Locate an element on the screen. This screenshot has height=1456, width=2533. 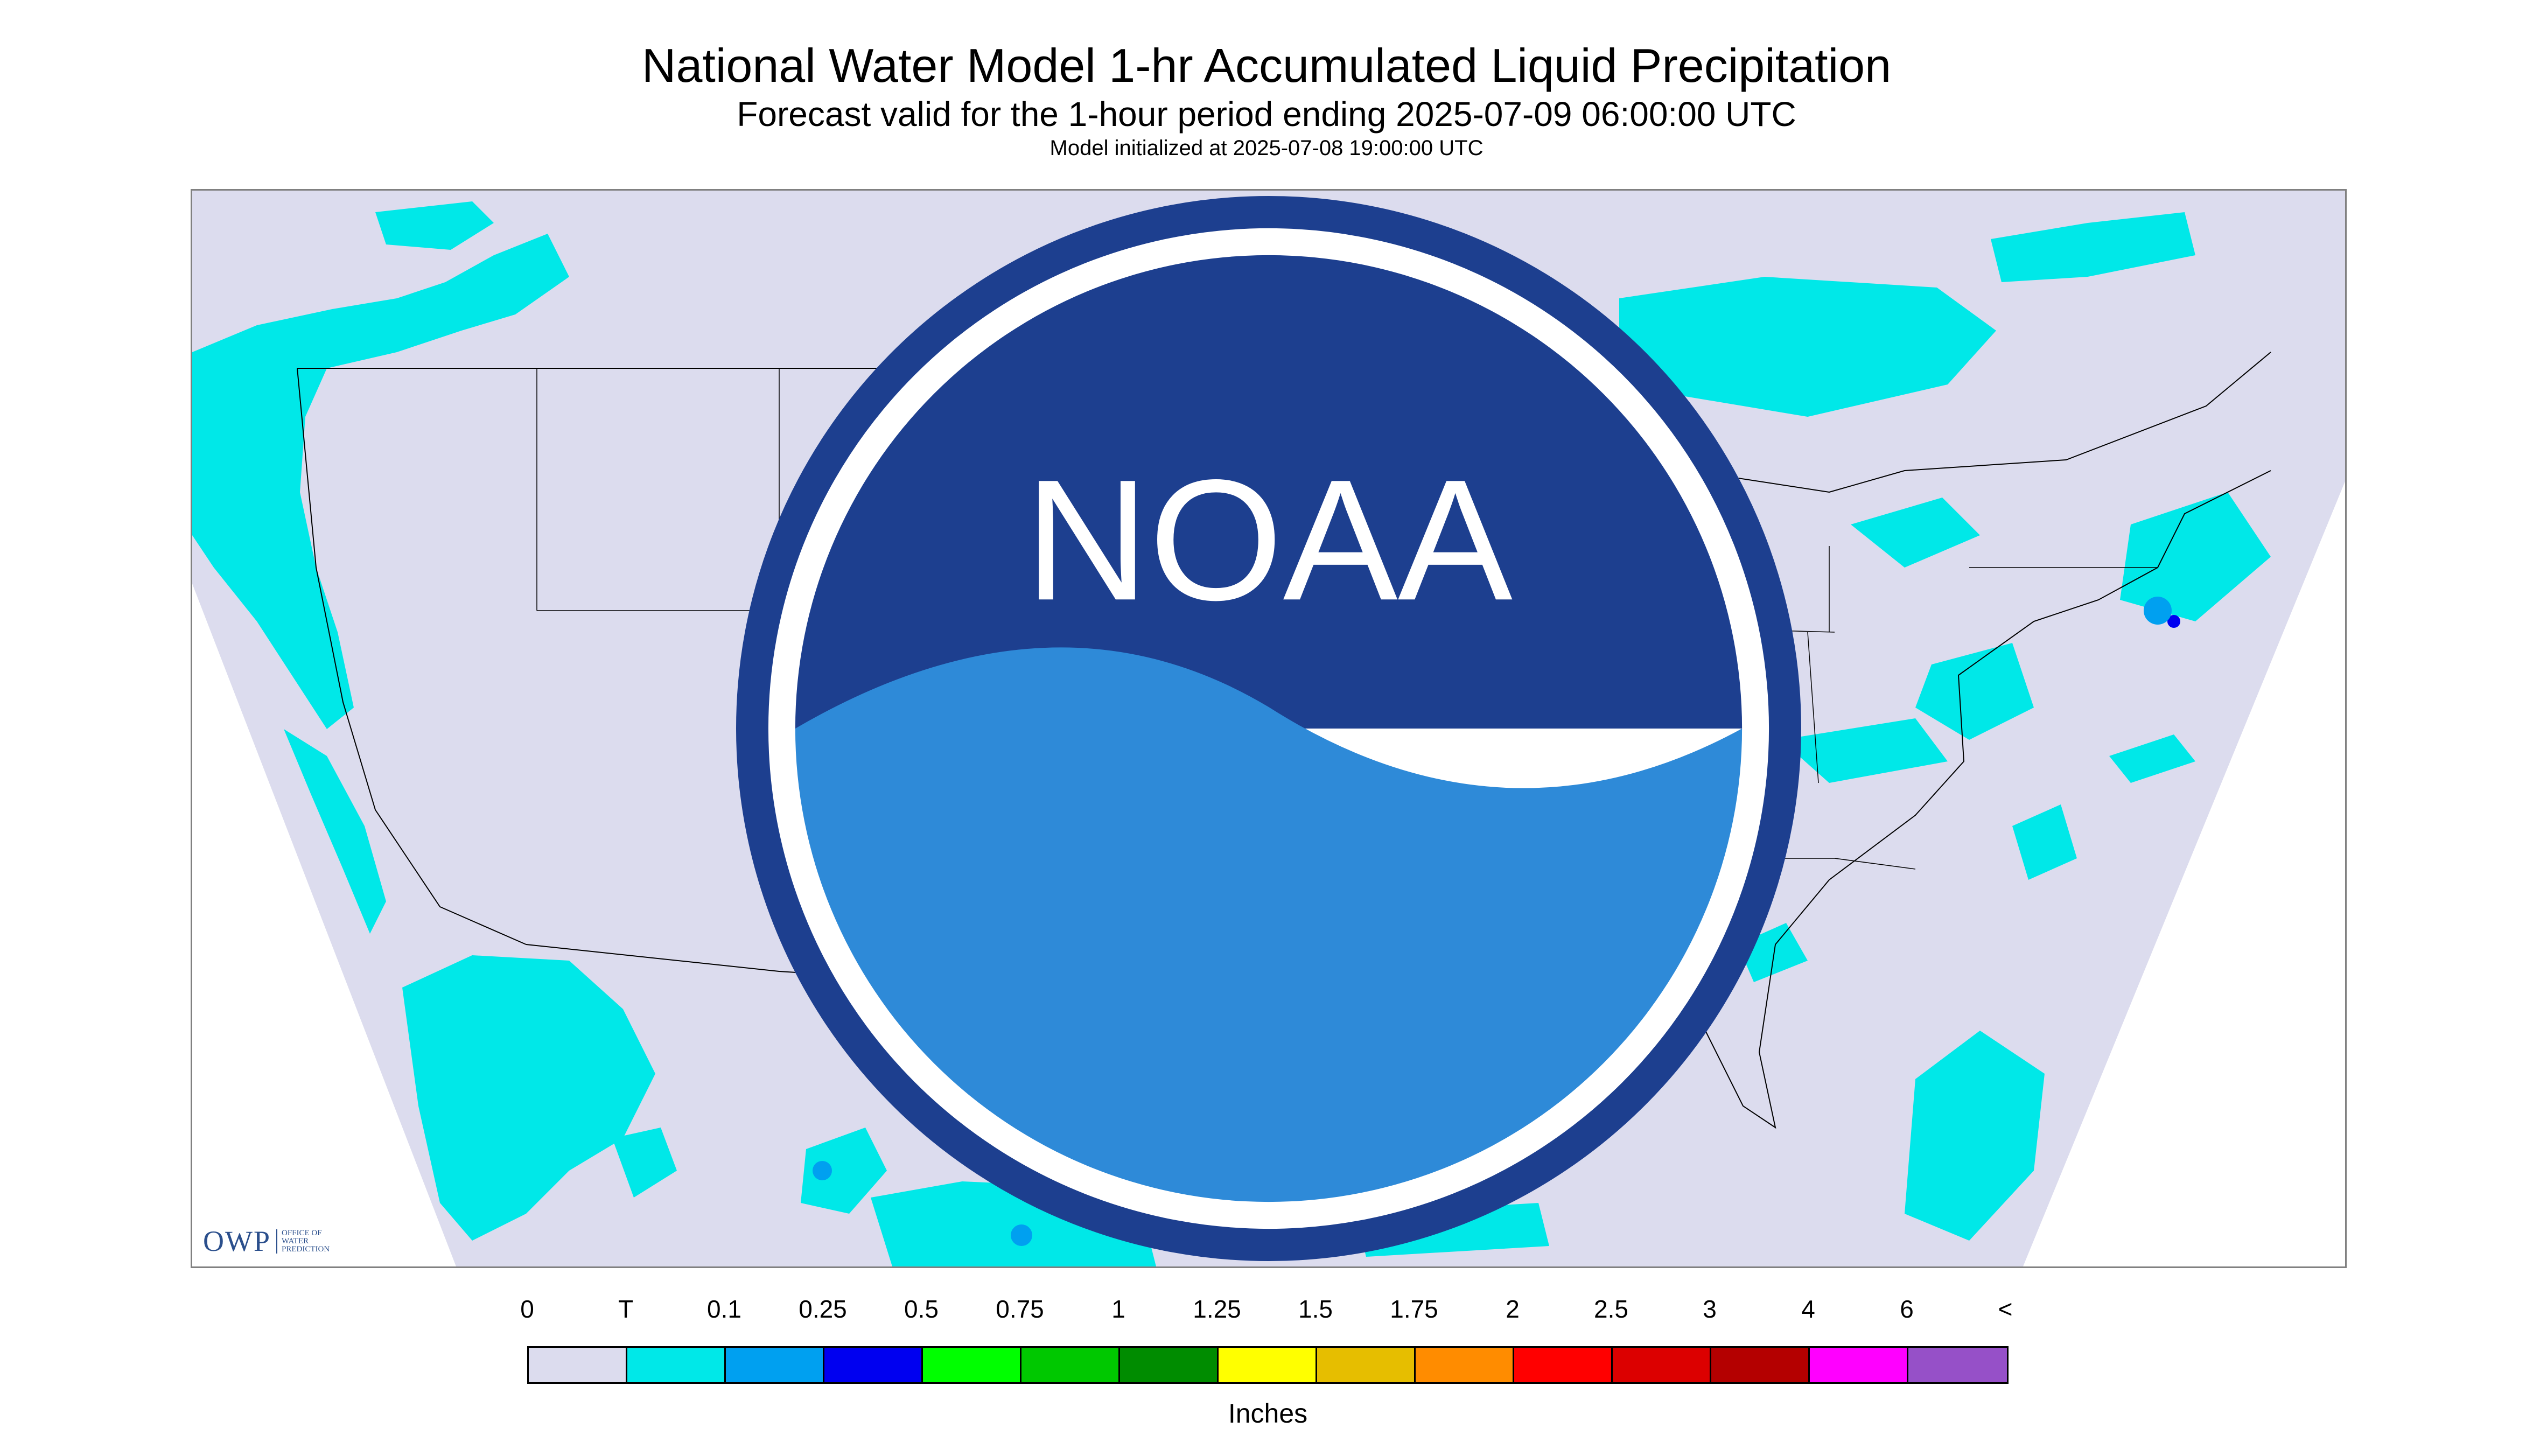
precip-pacific-nw is located at coordinates (380, 481).